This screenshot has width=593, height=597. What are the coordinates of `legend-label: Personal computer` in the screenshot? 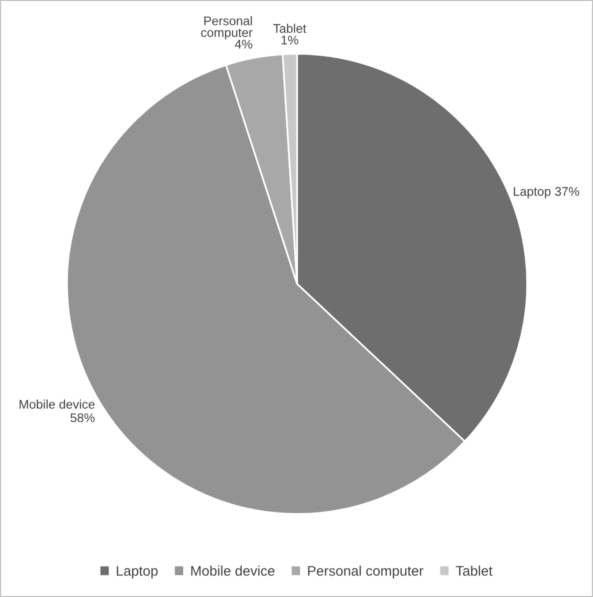 It's located at (366, 572).